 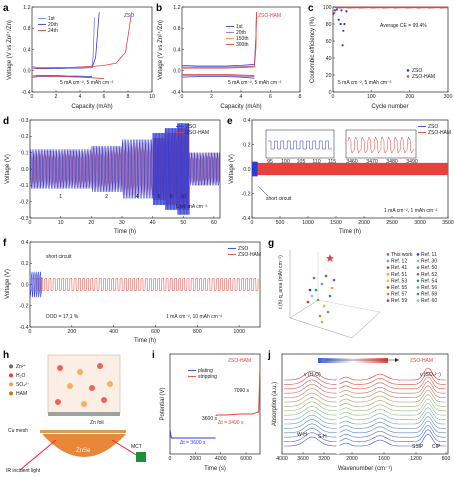 I want to click on panel-h-species-label: HAM, so click(x=21, y=394).